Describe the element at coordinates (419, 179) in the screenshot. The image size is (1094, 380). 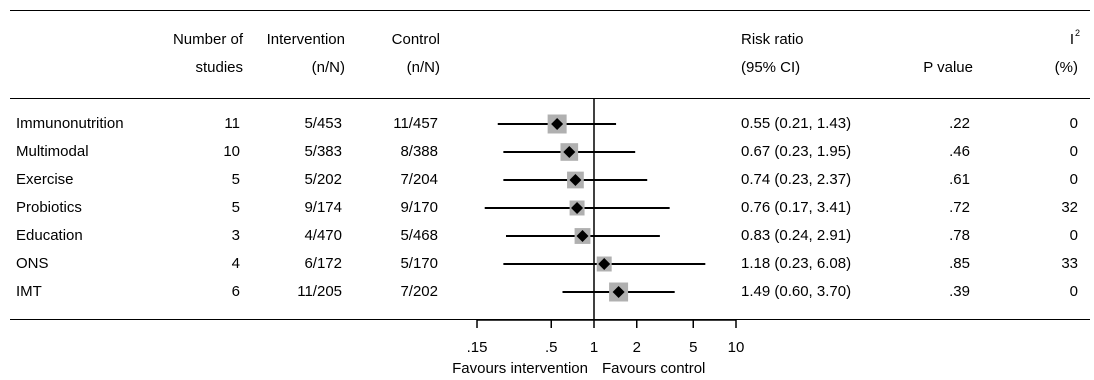
I see `row-control: 7/204` at that location.